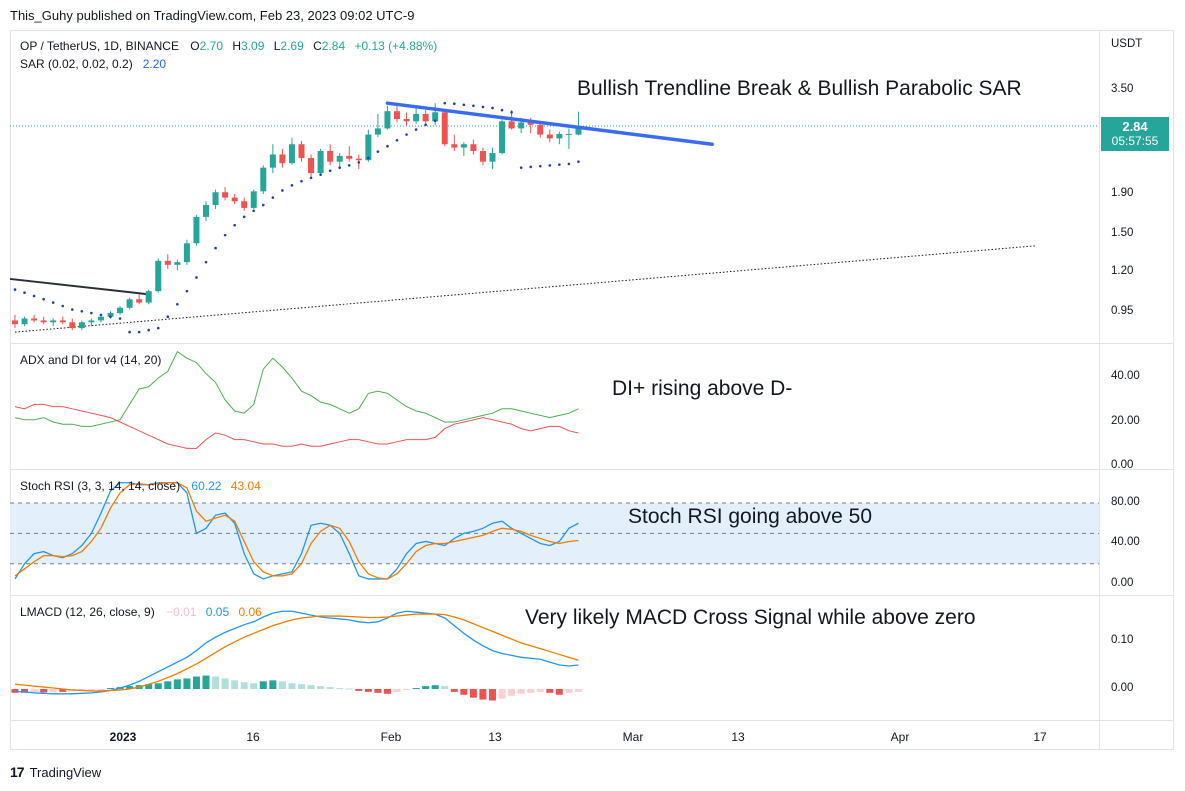  Describe the element at coordinates (592, 595) in the screenshot. I see `pane-separator-macd` at that location.